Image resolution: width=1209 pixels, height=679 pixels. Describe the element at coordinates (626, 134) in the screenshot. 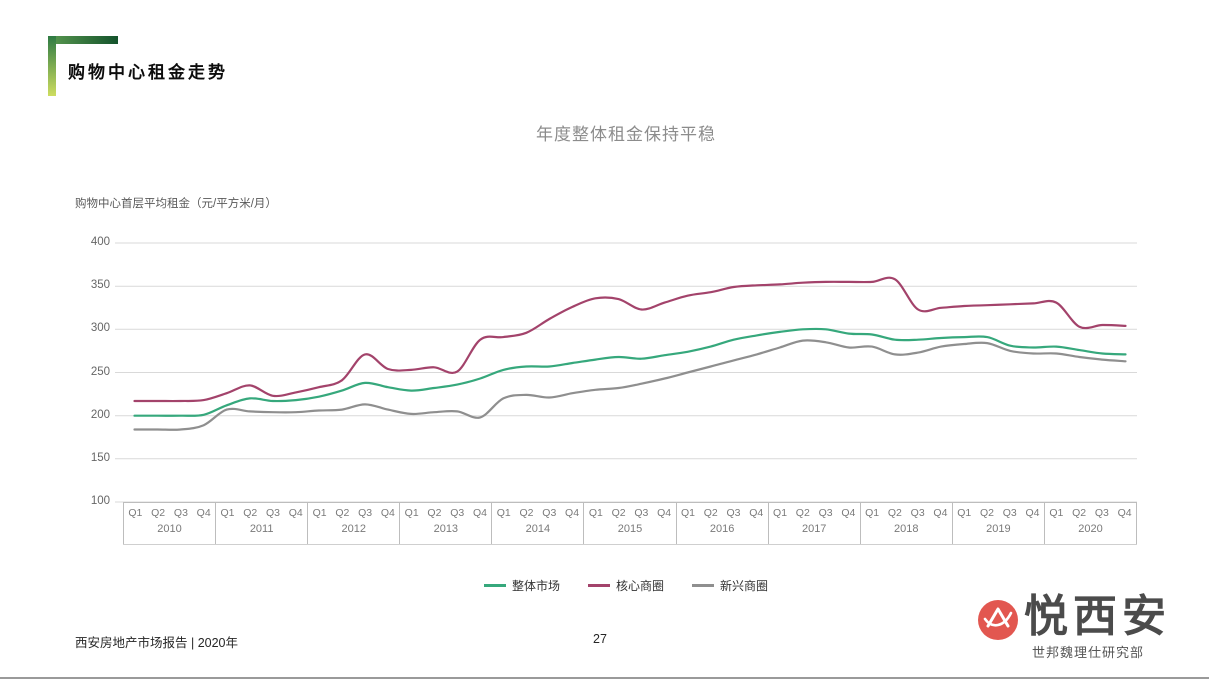

I see `chart-title: 年度整体租金保持平稳` at that location.